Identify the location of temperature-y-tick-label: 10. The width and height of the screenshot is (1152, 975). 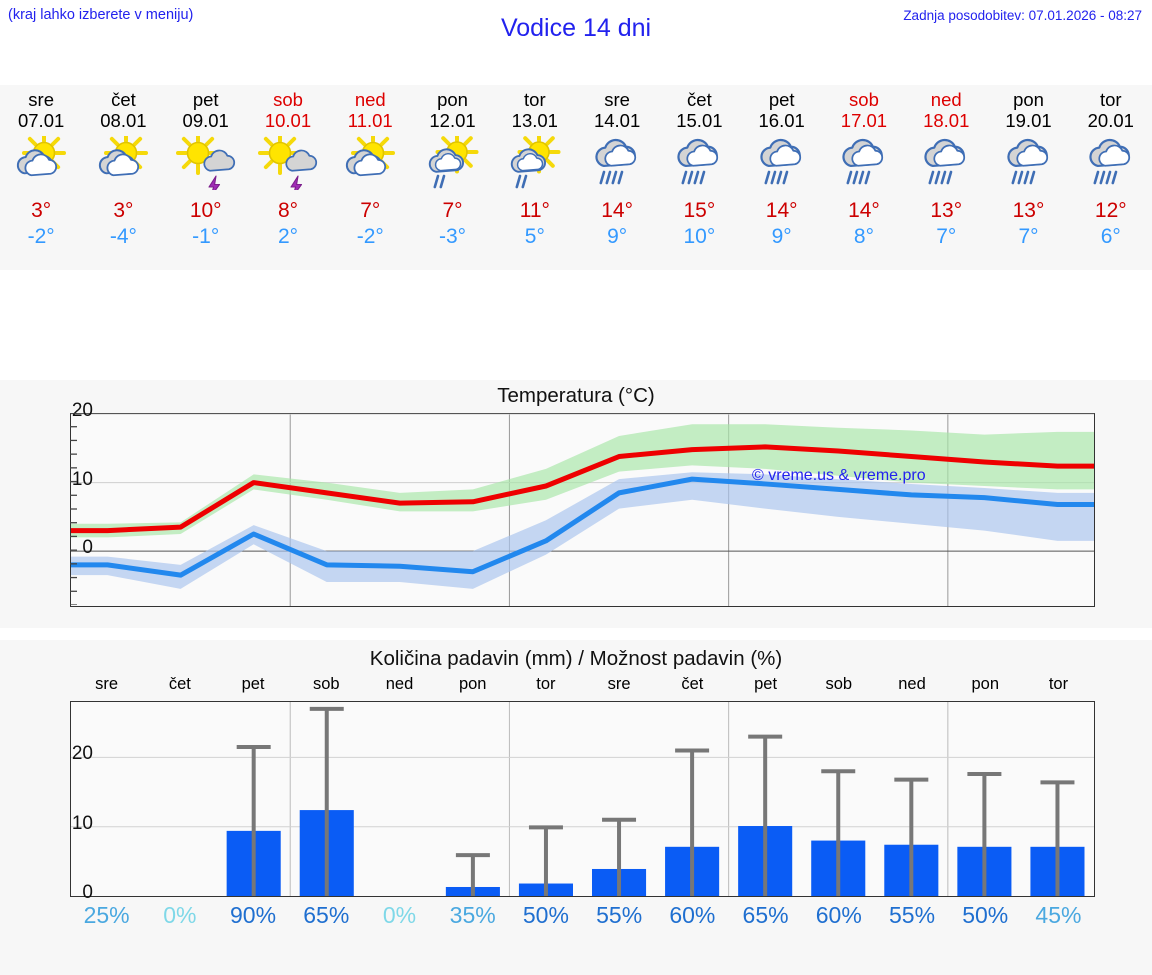
(82, 479).